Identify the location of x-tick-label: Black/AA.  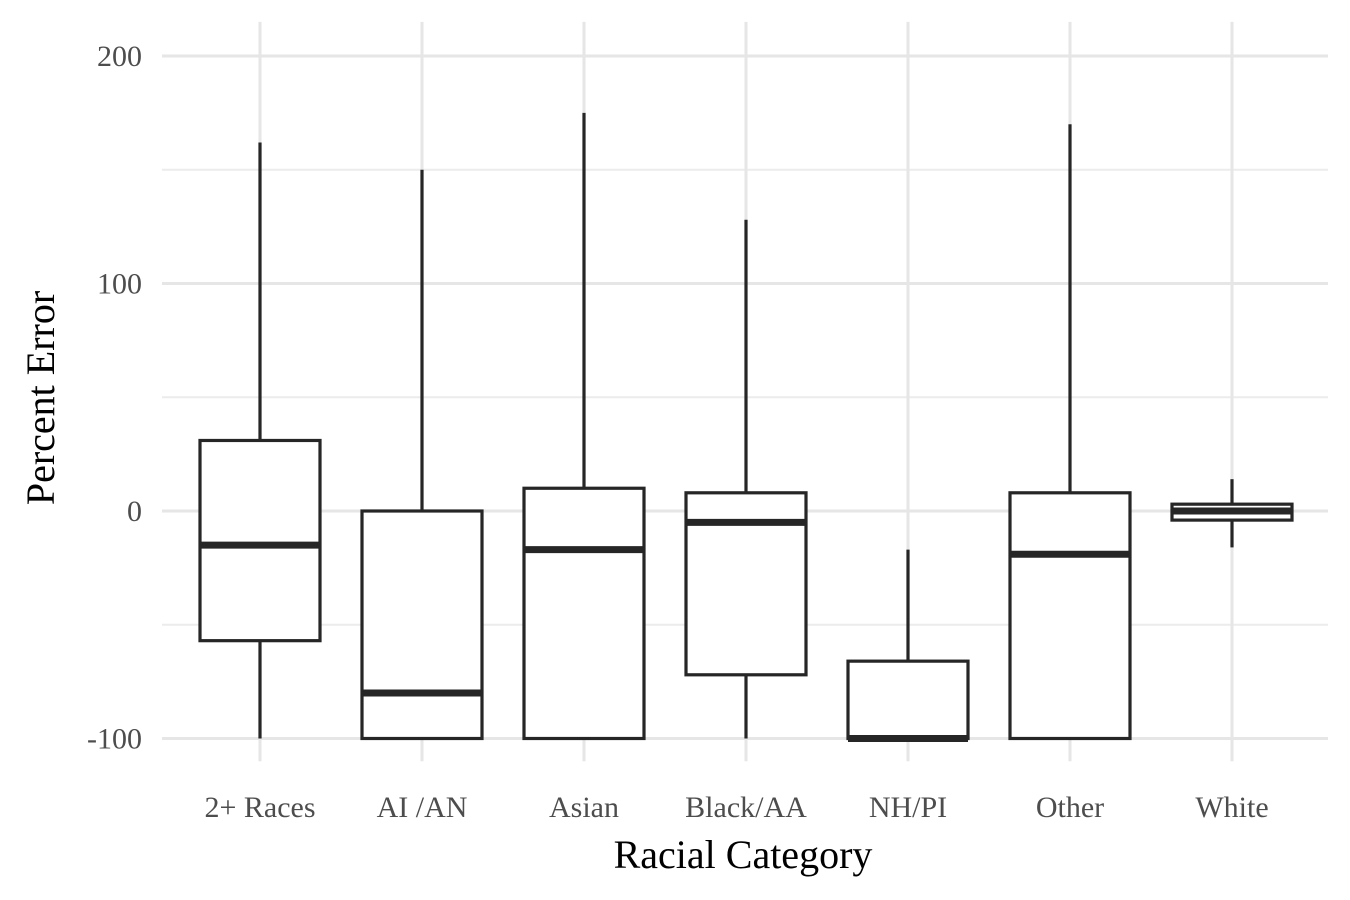
(746, 807).